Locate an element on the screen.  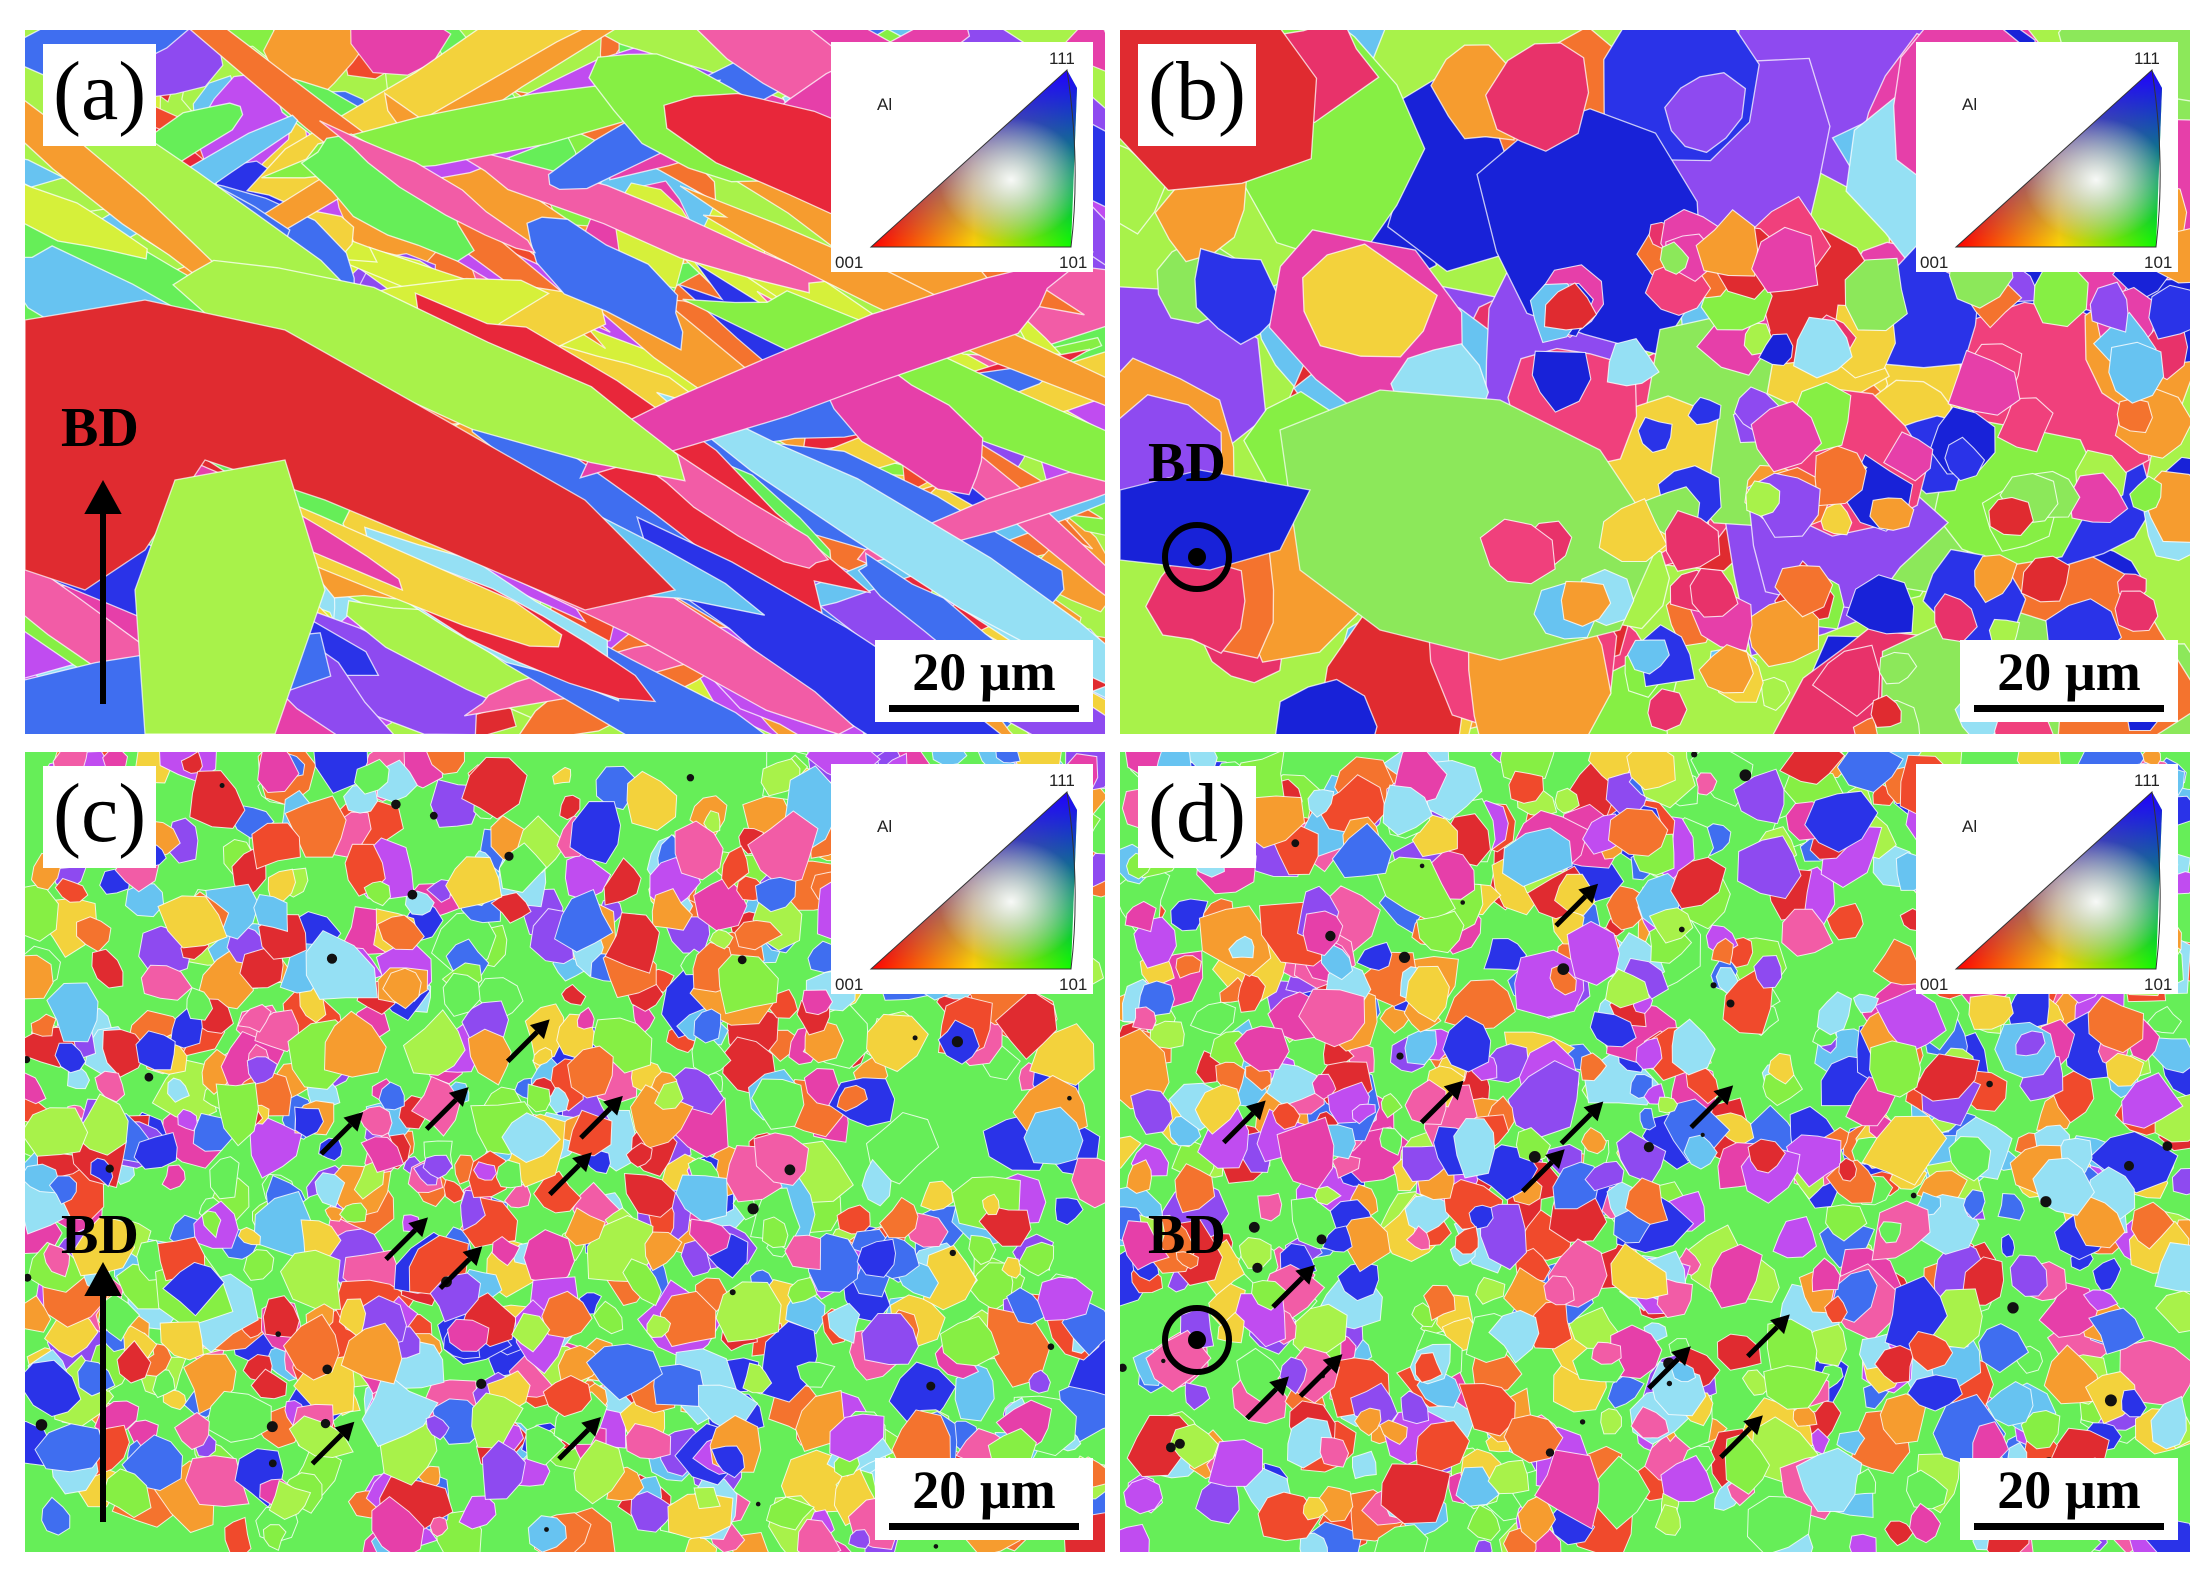
scale-bar-d: 20 µm is located at coordinates (2069, 1499).